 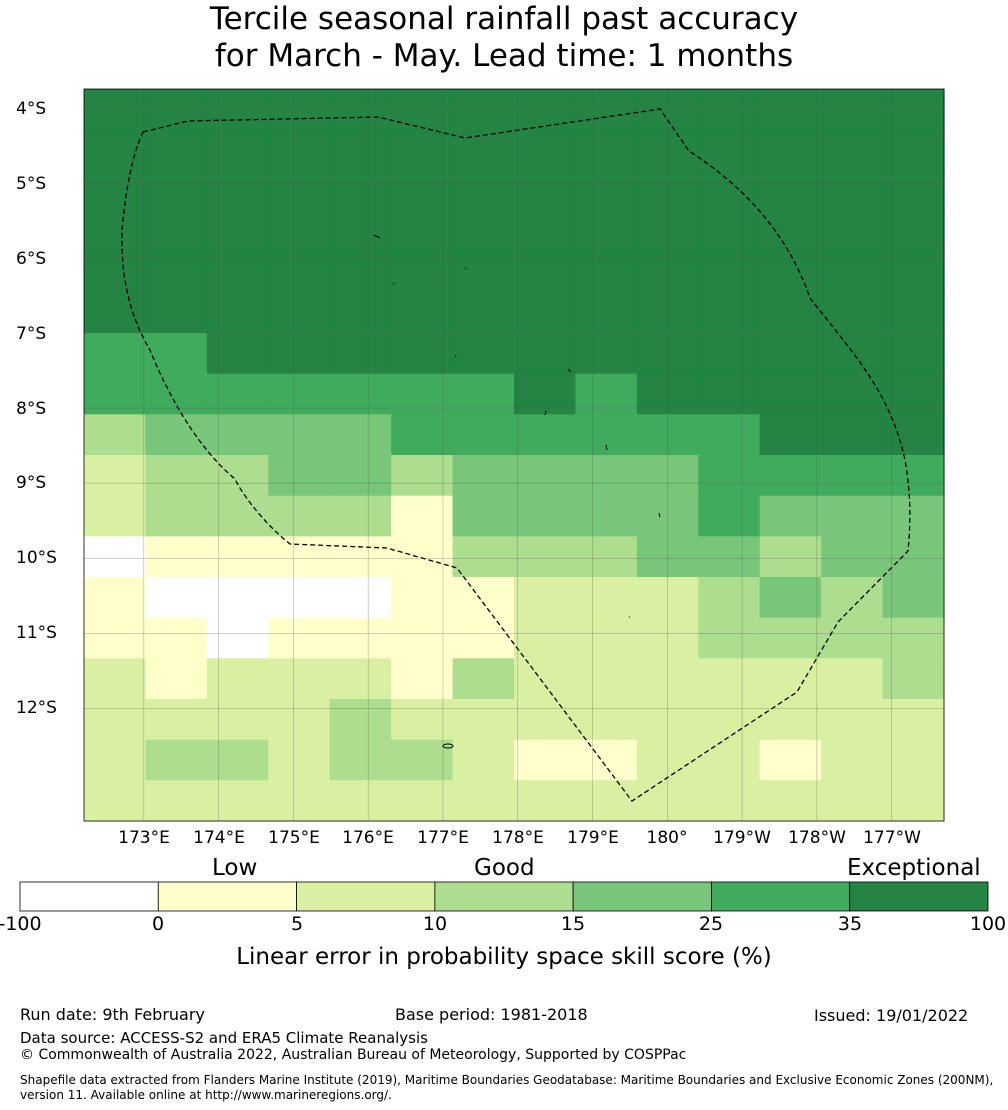 I want to click on run-date: Run date: 9th February, so click(x=112, y=1014).